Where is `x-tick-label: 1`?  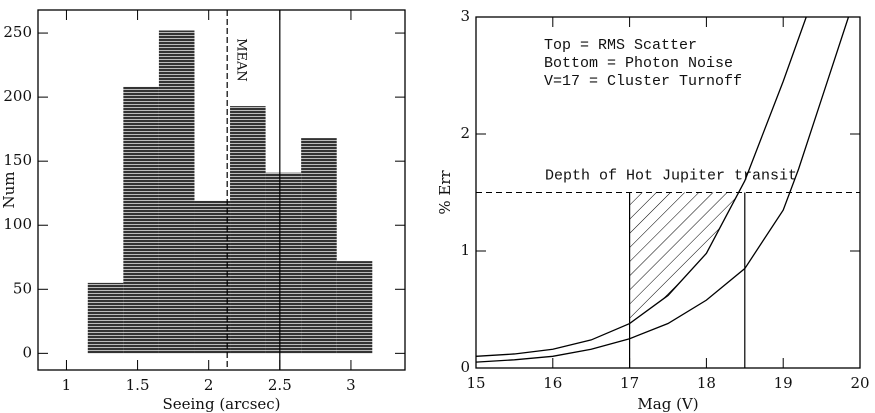
x-tick-label: 1 is located at coordinates (67, 385).